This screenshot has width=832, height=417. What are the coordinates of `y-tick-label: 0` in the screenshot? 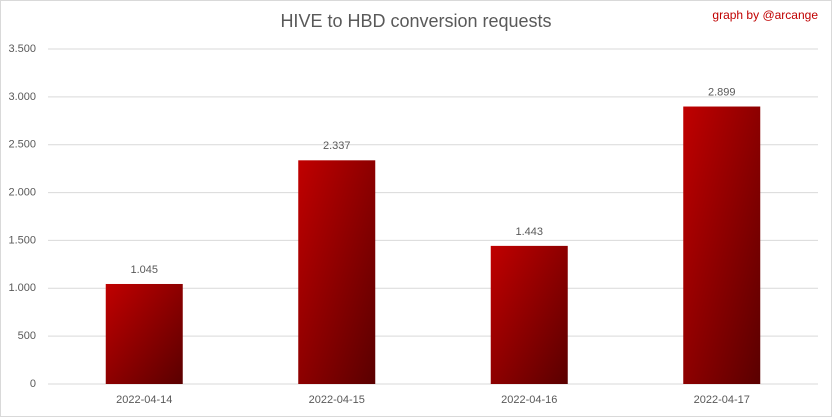 It's located at (33, 384).